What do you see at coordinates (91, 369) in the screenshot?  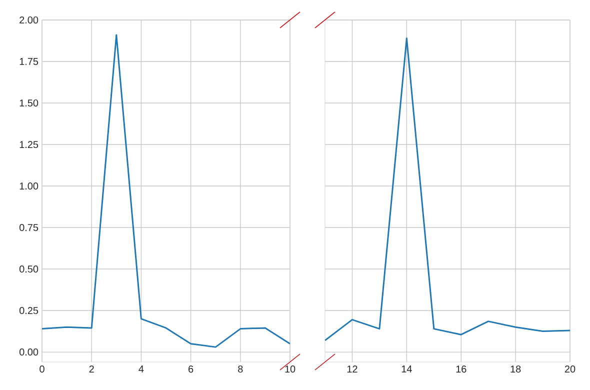 I see `x-tick-label: 2` at bounding box center [91, 369].